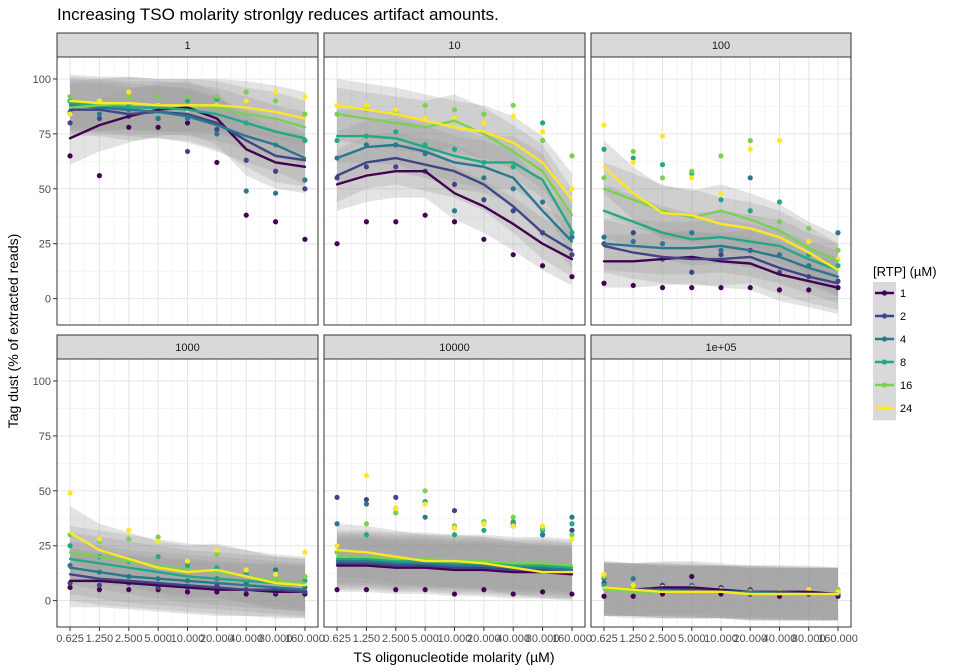 This screenshot has height=672, width=960. I want to click on facet-strip-label: 1000, so click(187, 348).